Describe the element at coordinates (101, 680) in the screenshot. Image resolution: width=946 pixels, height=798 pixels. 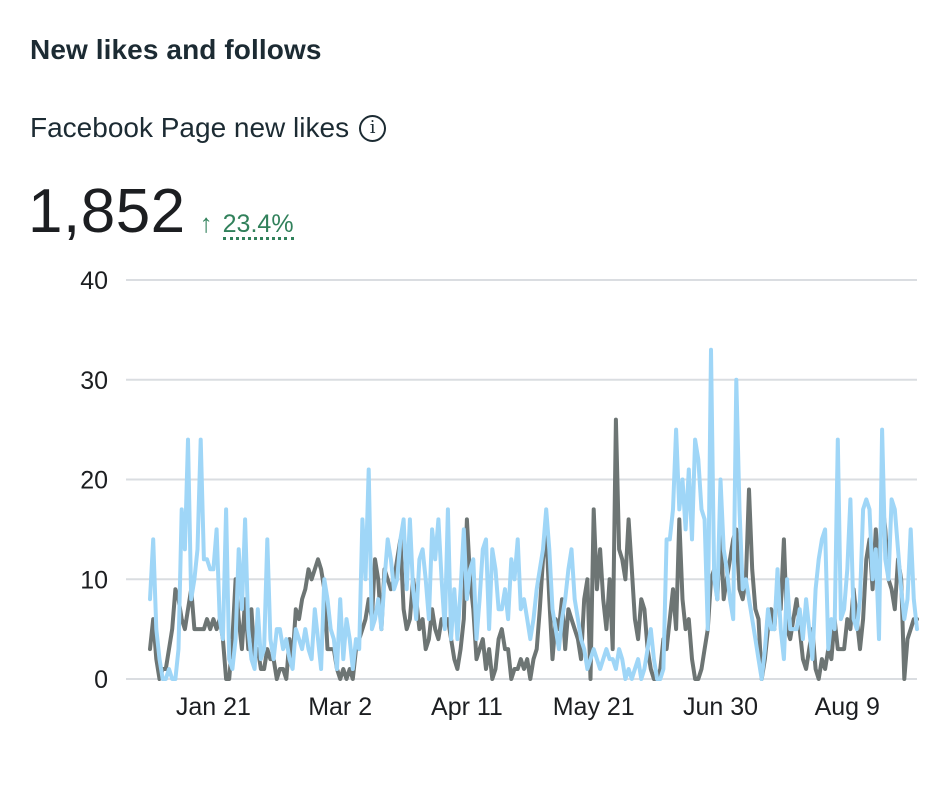
I see `y-tick-label: 0` at that location.